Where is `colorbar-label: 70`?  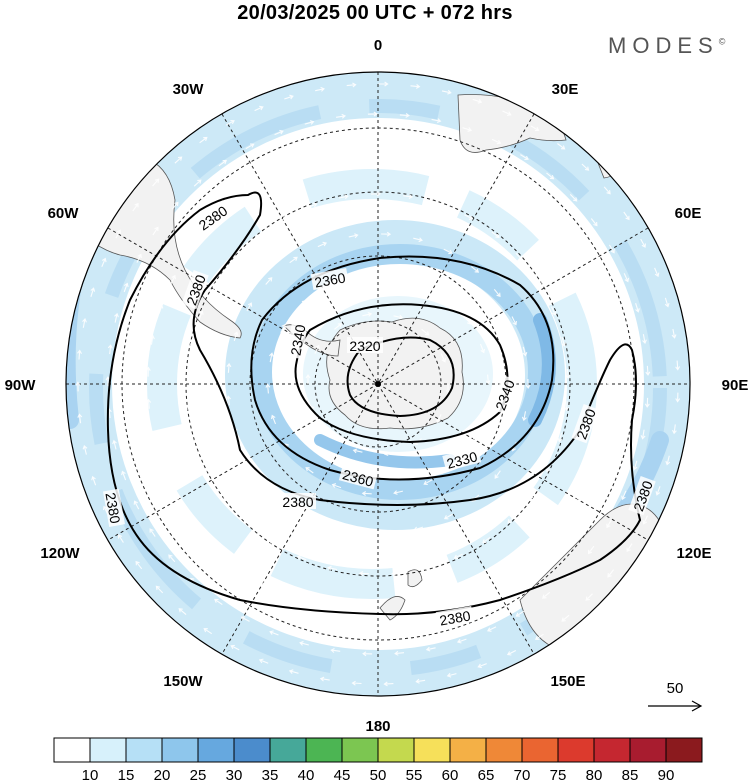 colorbar-label: 70 is located at coordinates (522, 774).